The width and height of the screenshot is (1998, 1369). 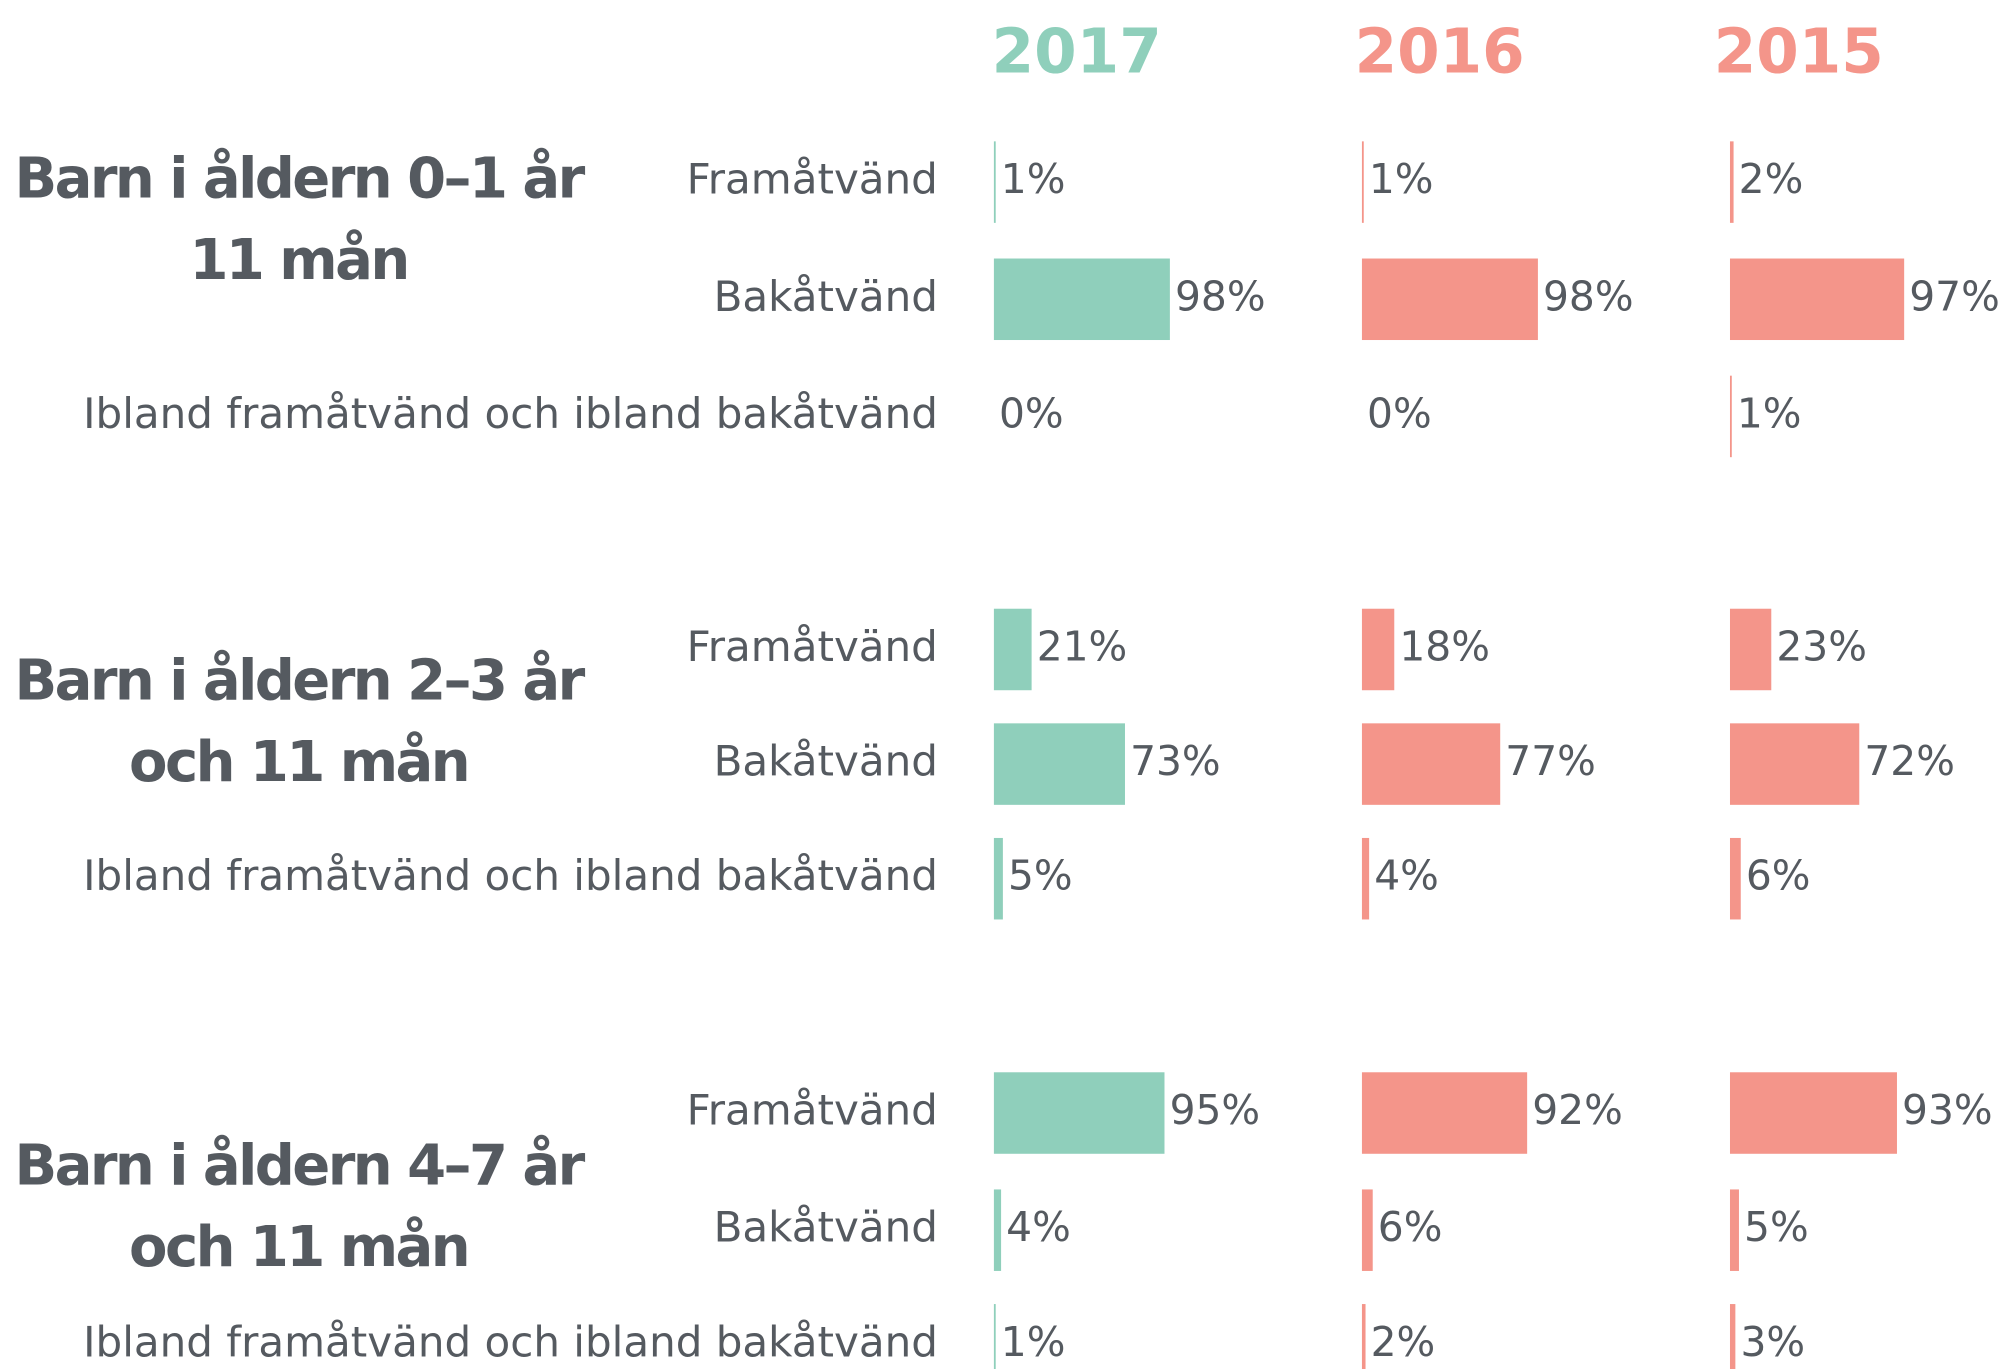 What do you see at coordinates (299, 680) in the screenshot?
I see `group-title: Barn i åldern 2–3 år` at bounding box center [299, 680].